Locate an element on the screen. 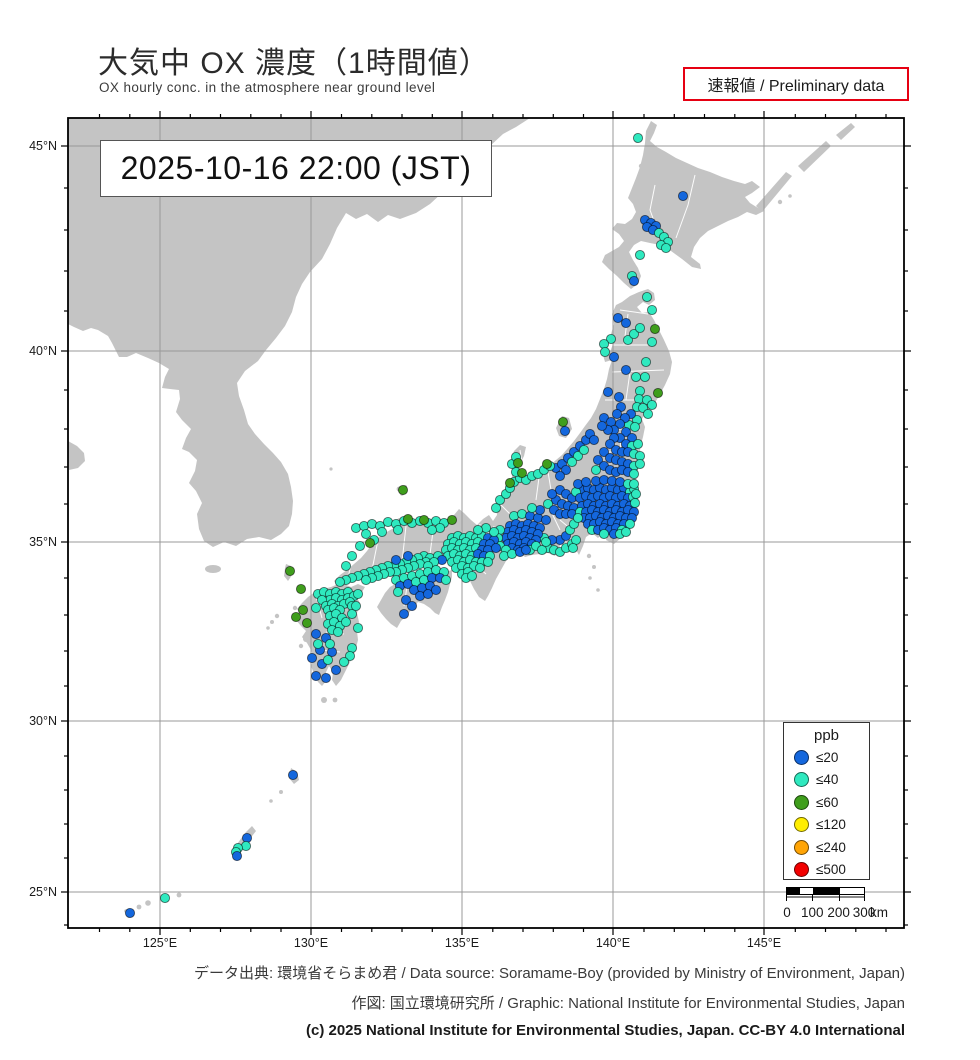 This screenshot has width=980, height=1060. preliminary-data-label: 速報値 / Preliminary data is located at coordinates (796, 86).